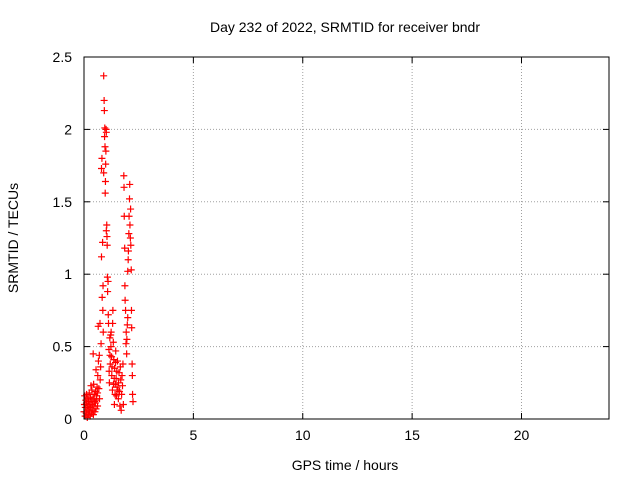 The width and height of the screenshot is (640, 480). Describe the element at coordinates (345, 465) in the screenshot. I see `x-axis-label: GPS time / hours` at that location.